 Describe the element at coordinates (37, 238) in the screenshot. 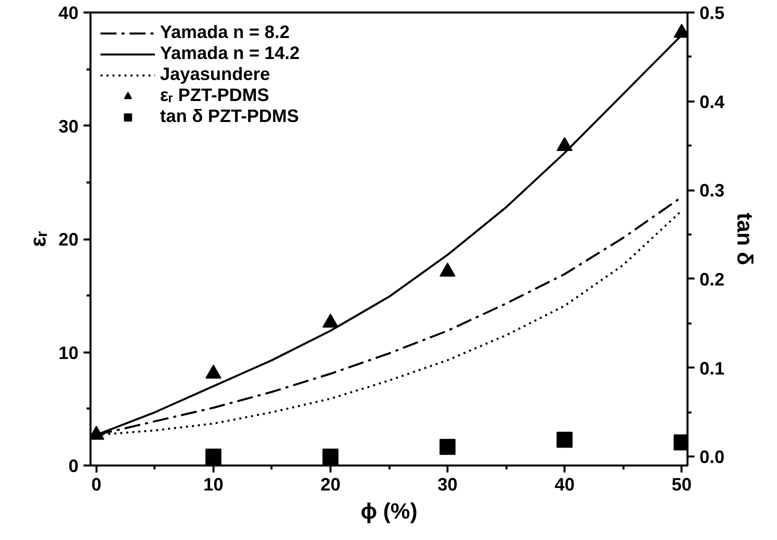

I see `y-axis-title: εᵣ` at that location.